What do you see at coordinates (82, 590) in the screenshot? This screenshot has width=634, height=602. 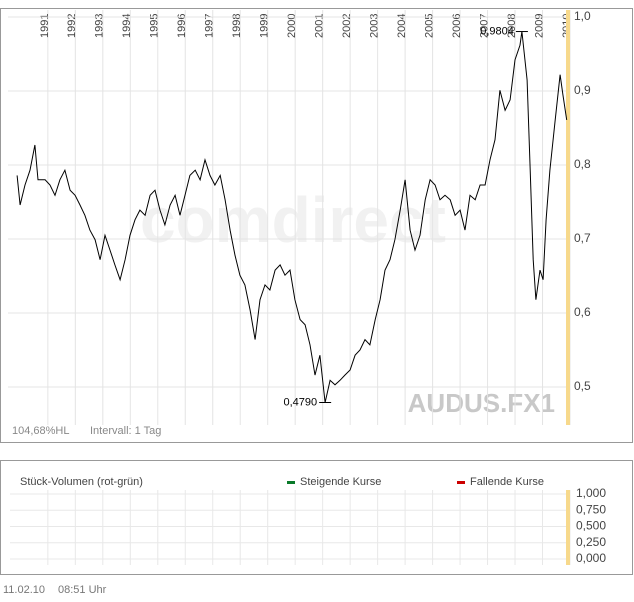 I see `time: 08:51 Uhr` at bounding box center [82, 590].